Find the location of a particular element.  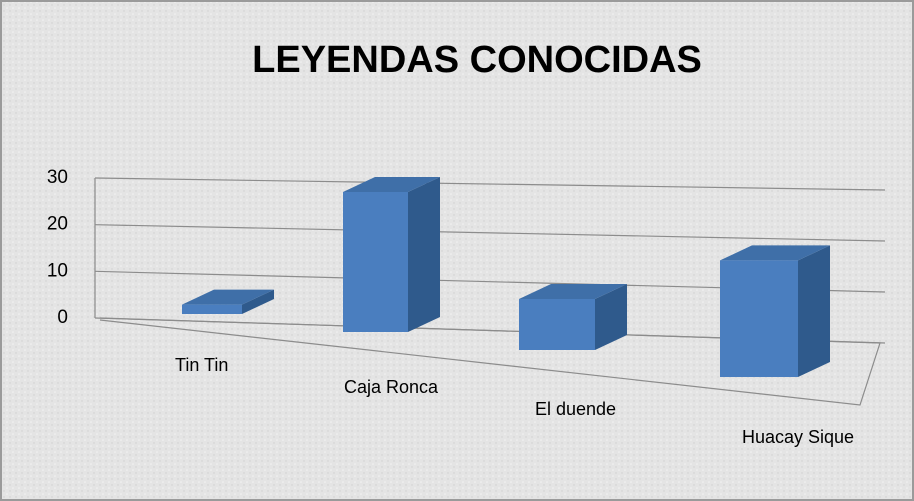

x-tick-label: Huacay Sique is located at coordinates (798, 437).